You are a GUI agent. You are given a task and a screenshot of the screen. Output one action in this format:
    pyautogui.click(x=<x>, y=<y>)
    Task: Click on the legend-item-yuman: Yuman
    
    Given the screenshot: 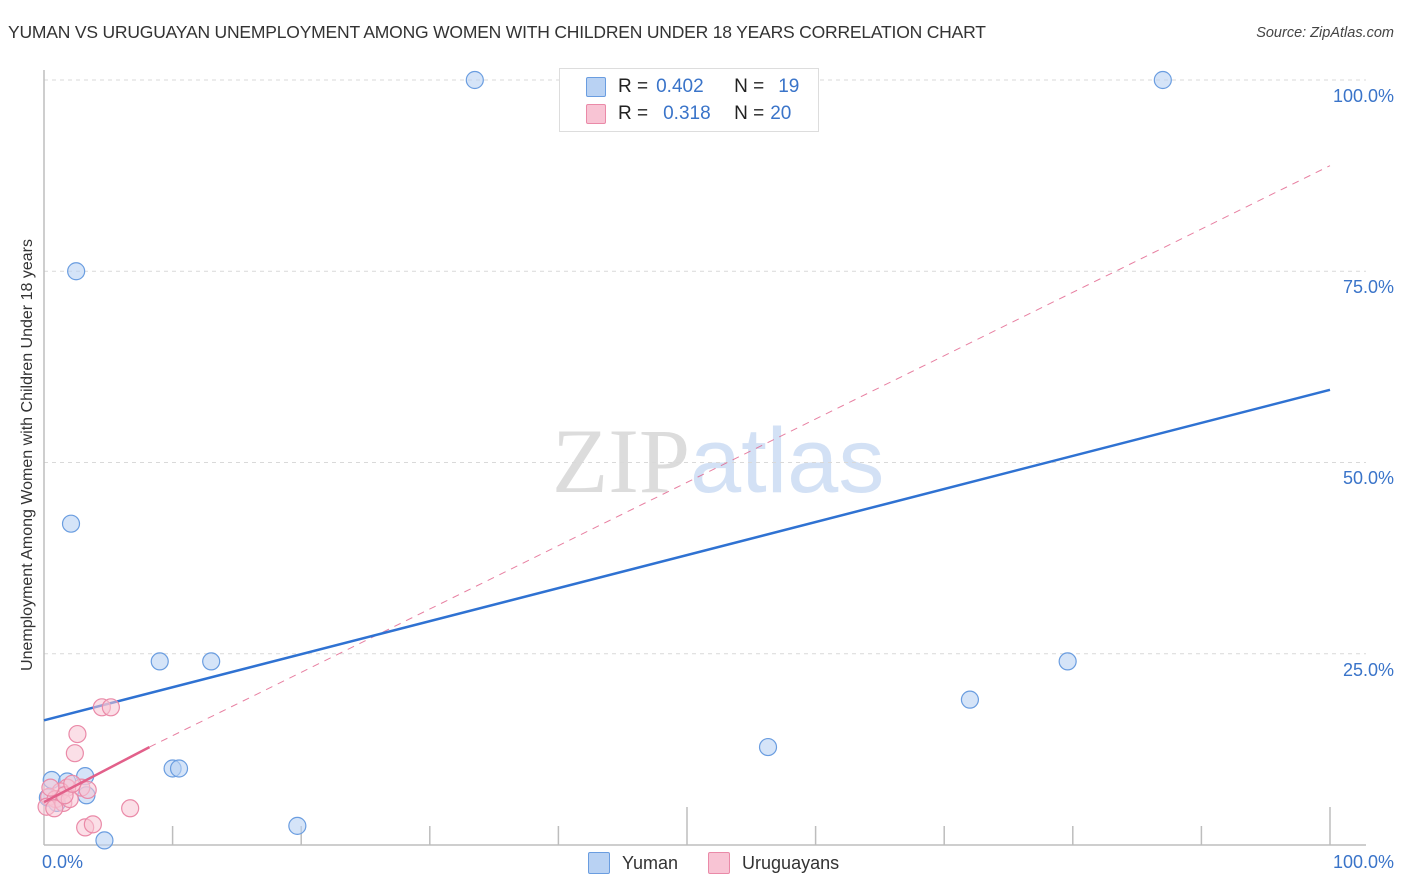 What is the action you would take?
    pyautogui.click(x=633, y=863)
    